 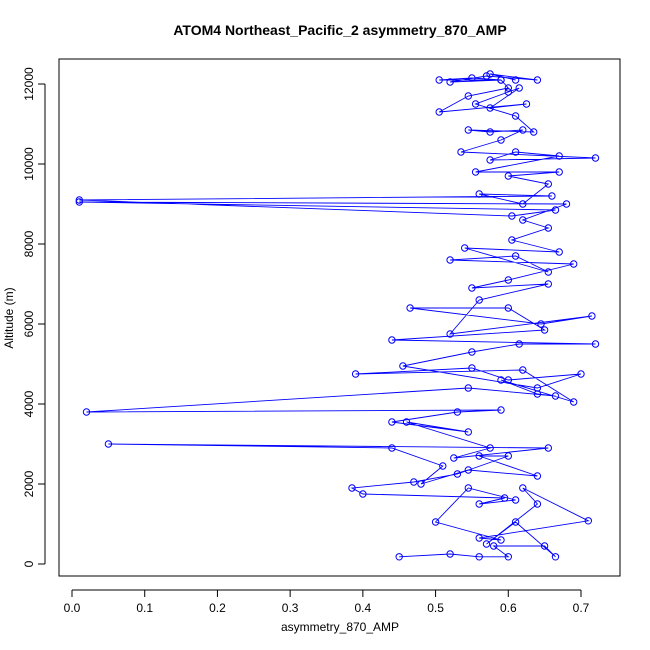 What do you see at coordinates (29, 84) in the screenshot?
I see `y-tick-label: 12000` at bounding box center [29, 84].